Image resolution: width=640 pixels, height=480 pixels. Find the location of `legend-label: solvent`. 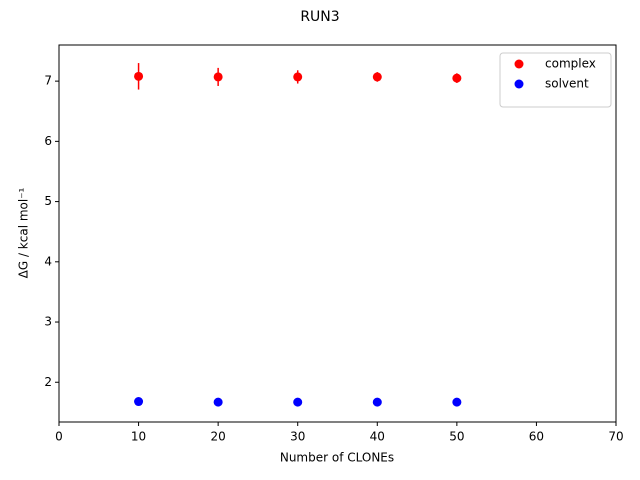

legend-label: solvent is located at coordinates (567, 84).